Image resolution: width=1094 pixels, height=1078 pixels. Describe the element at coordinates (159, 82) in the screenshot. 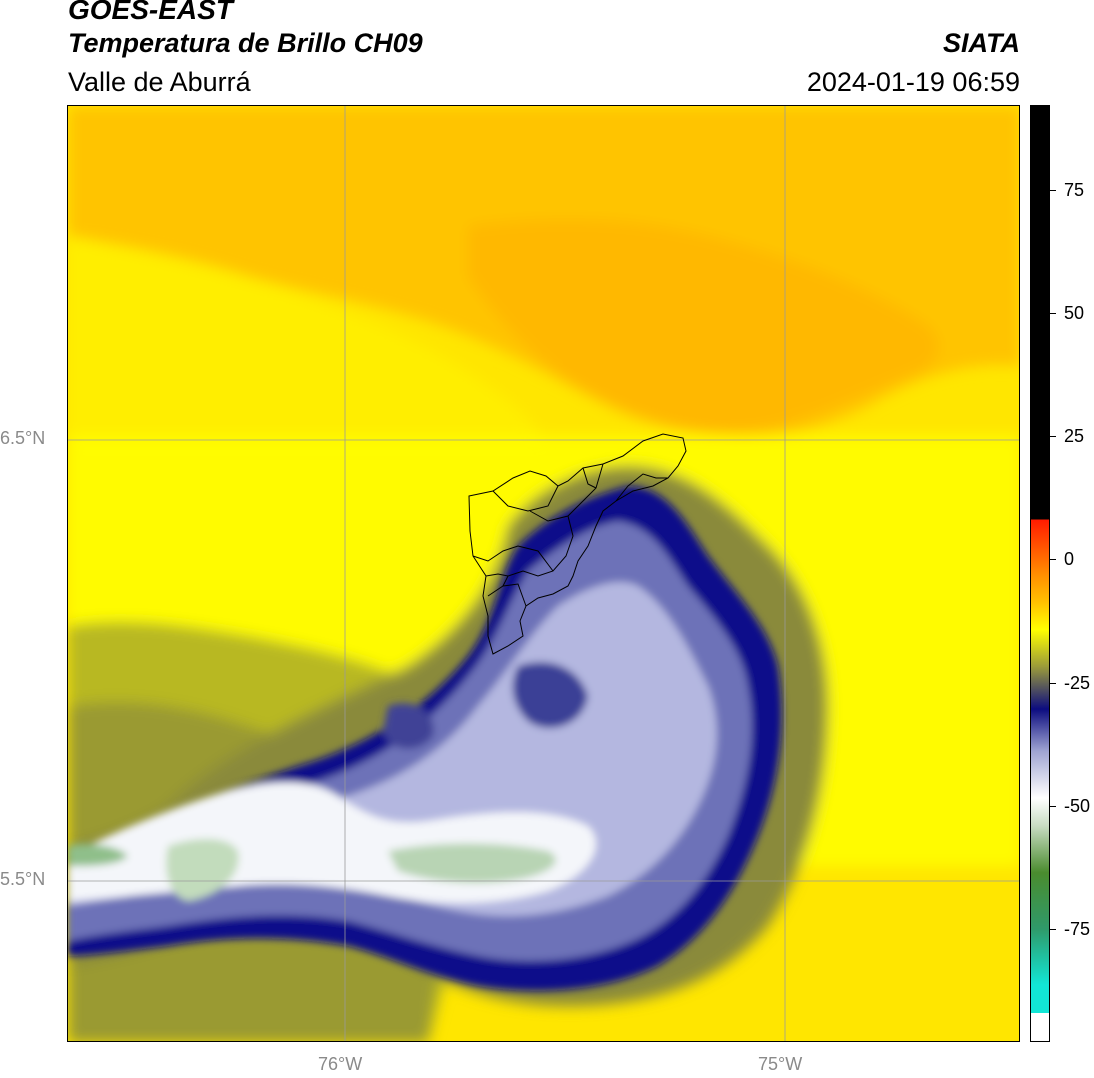

I see `region-subtitle: Valle de Aburrá` at that location.